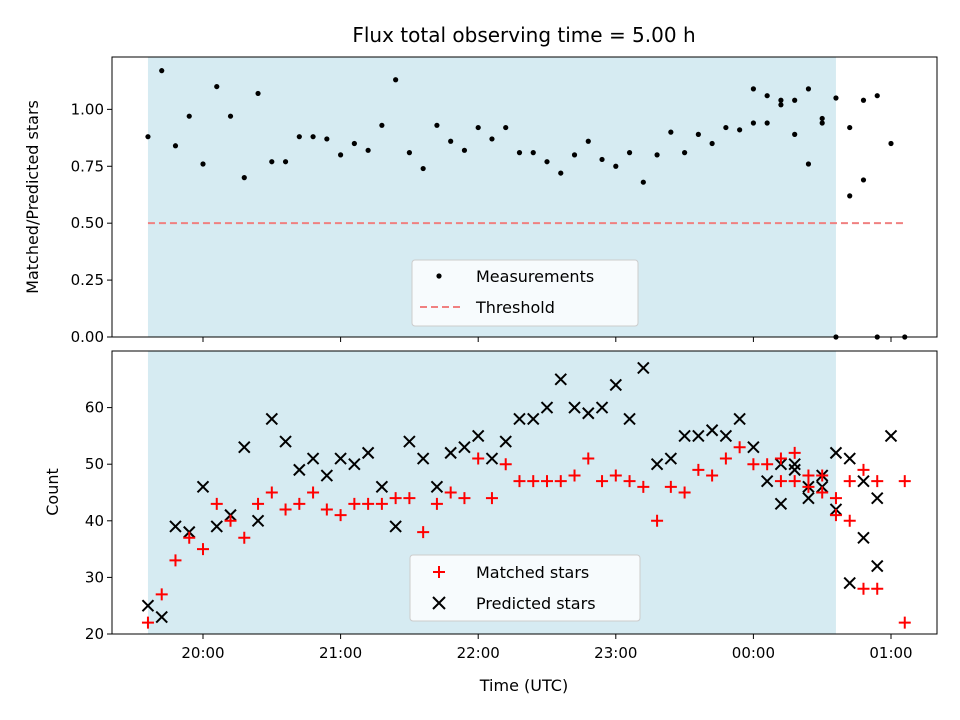 The image size is (960, 720). What do you see at coordinates (523, 685) in the screenshot?
I see `x-axis-label: Time (UTC)` at bounding box center [523, 685].